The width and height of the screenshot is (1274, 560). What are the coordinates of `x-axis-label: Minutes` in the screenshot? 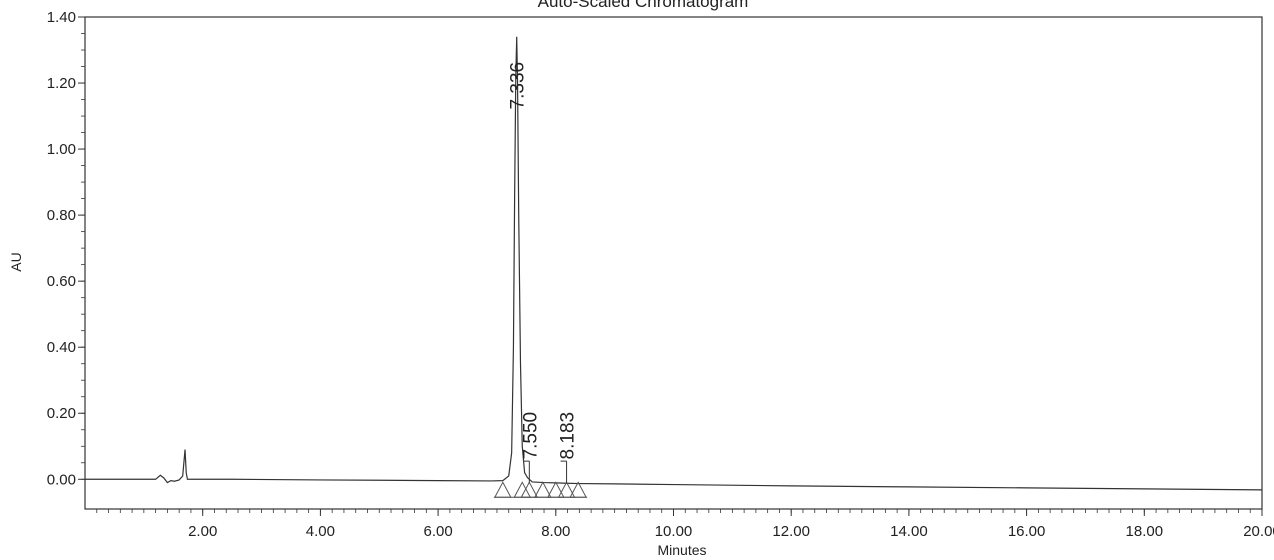 It's located at (681, 550).